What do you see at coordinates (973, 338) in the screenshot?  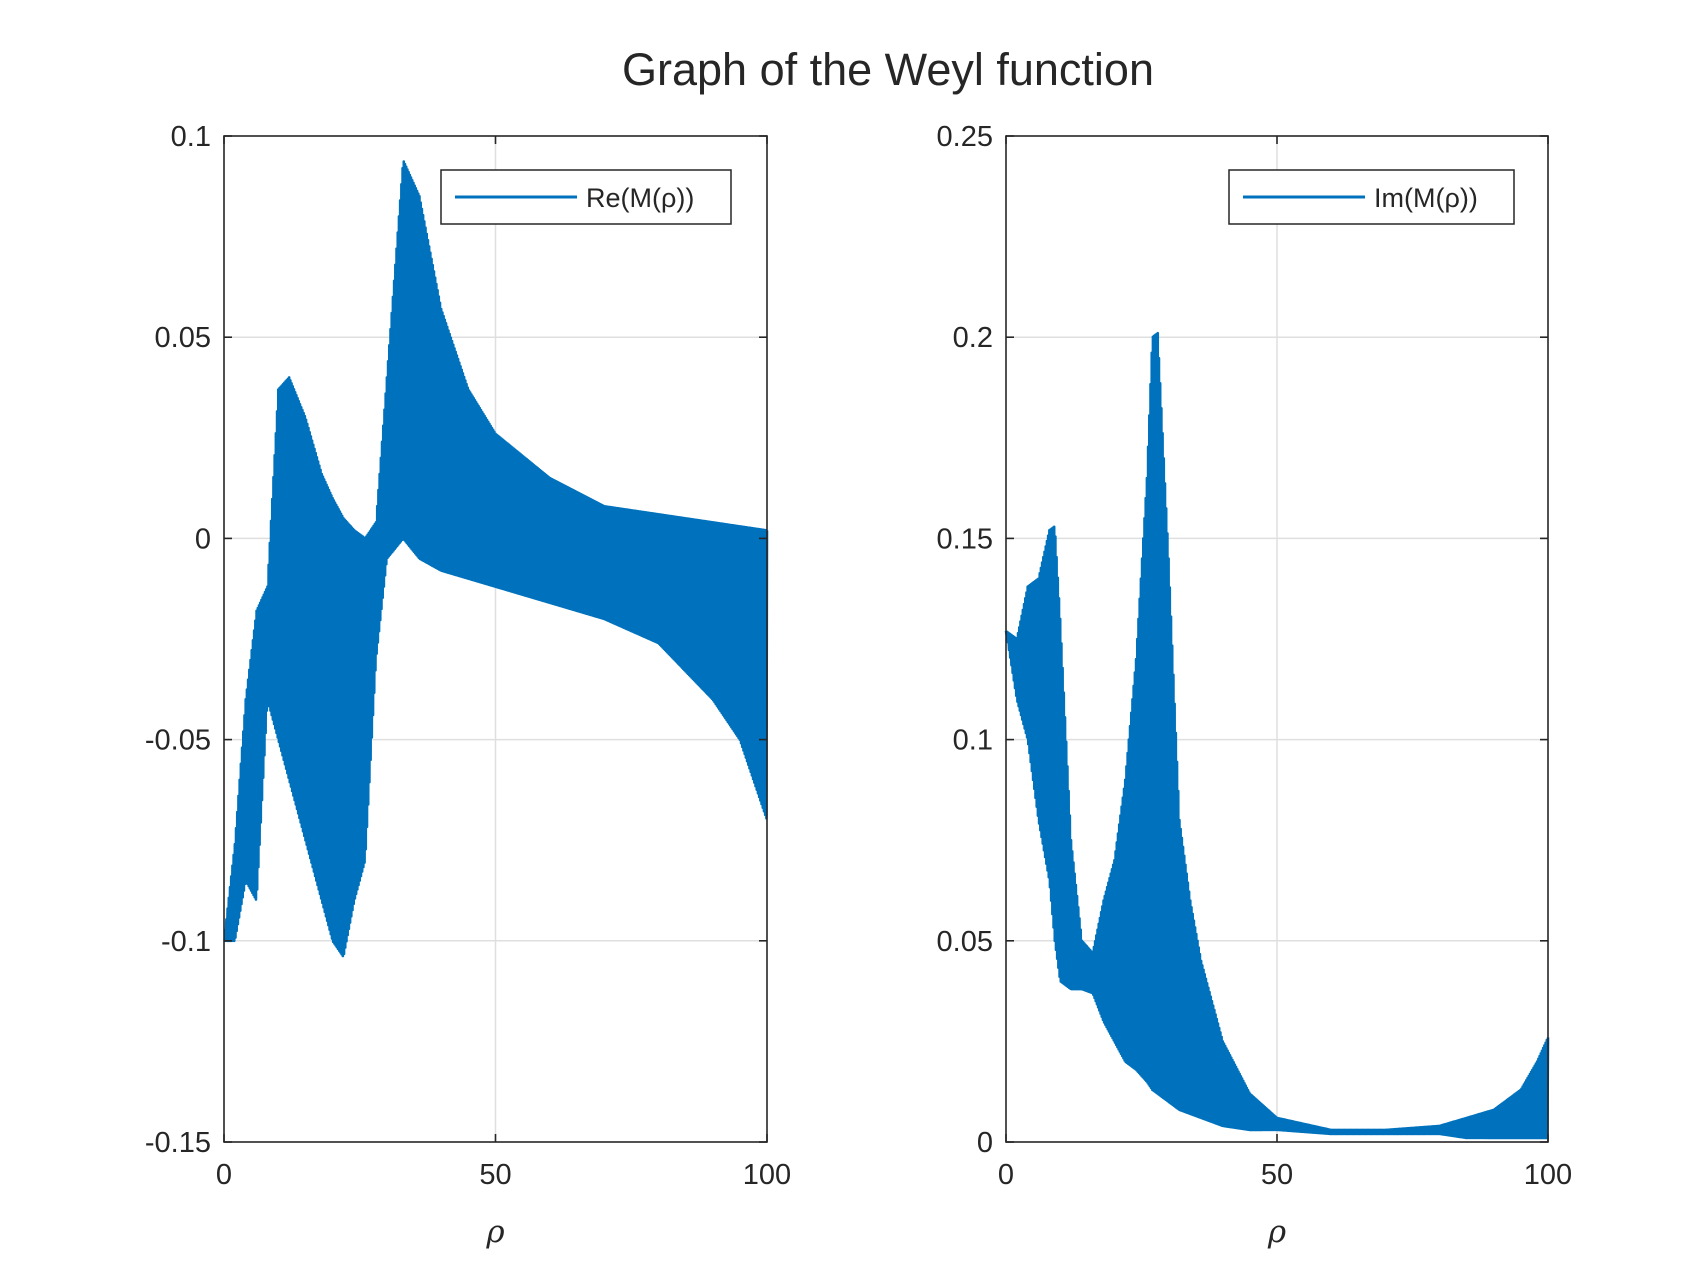 I see `y-tick-label: 0.2` at bounding box center [973, 338].